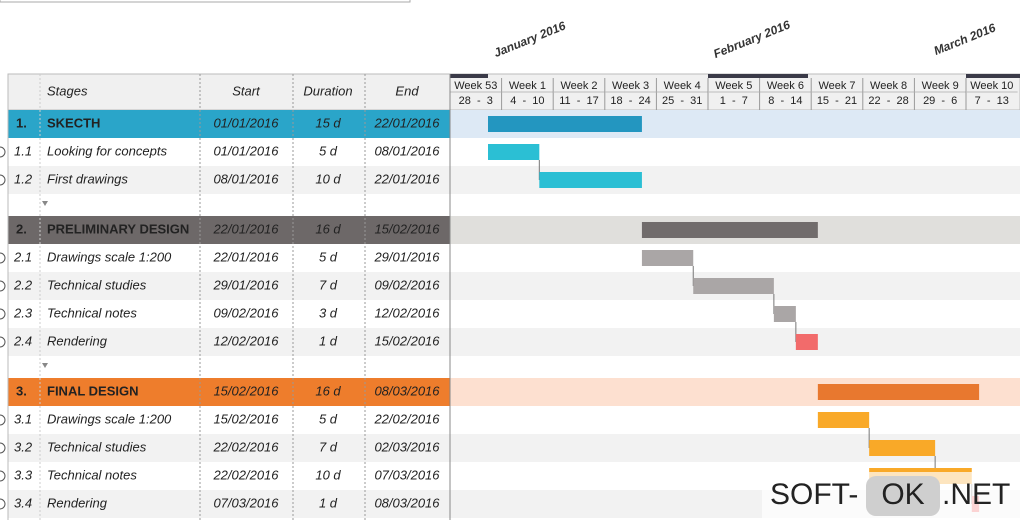  Describe the element at coordinates (21, 122) in the screenshot. I see `row-number: 1.` at that location.